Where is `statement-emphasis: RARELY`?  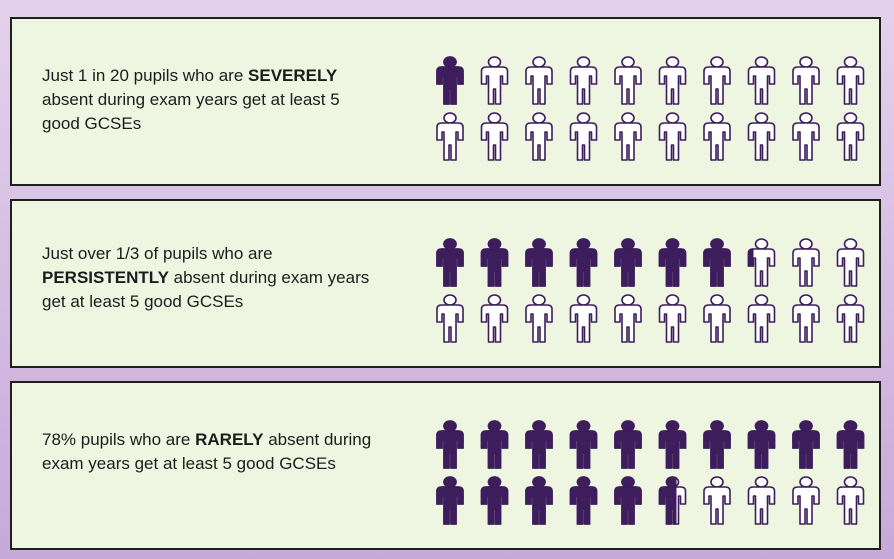
statement-emphasis: RARELY is located at coordinates (229, 439).